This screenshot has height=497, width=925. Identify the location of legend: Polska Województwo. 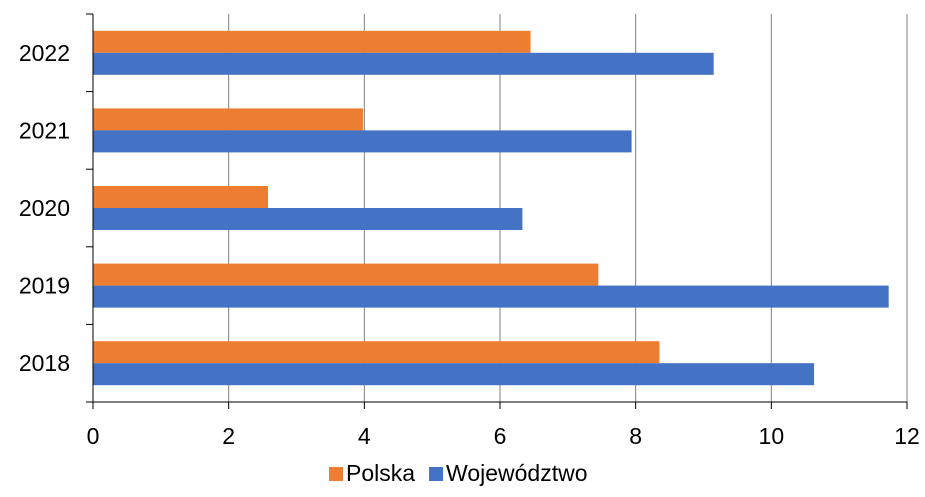
(458, 473).